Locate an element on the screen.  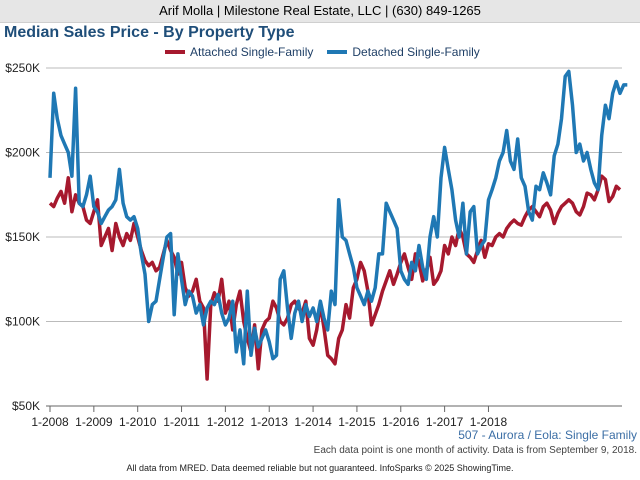
x-tick-label: 1-2017 is located at coordinates (445, 422).